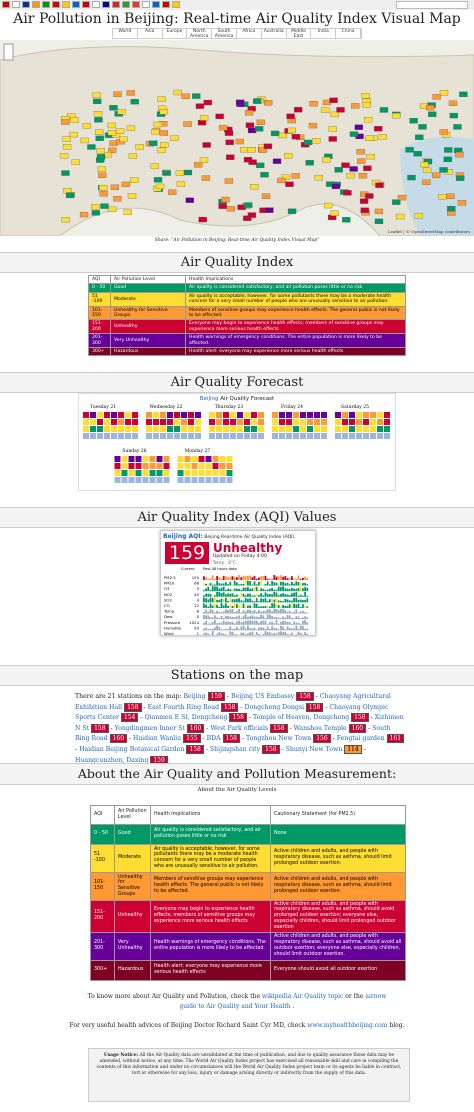  What do you see at coordinates (232, 712) in the screenshot?
I see `station-link: Chaoyang Olympic Sports Center` at bounding box center [232, 712].